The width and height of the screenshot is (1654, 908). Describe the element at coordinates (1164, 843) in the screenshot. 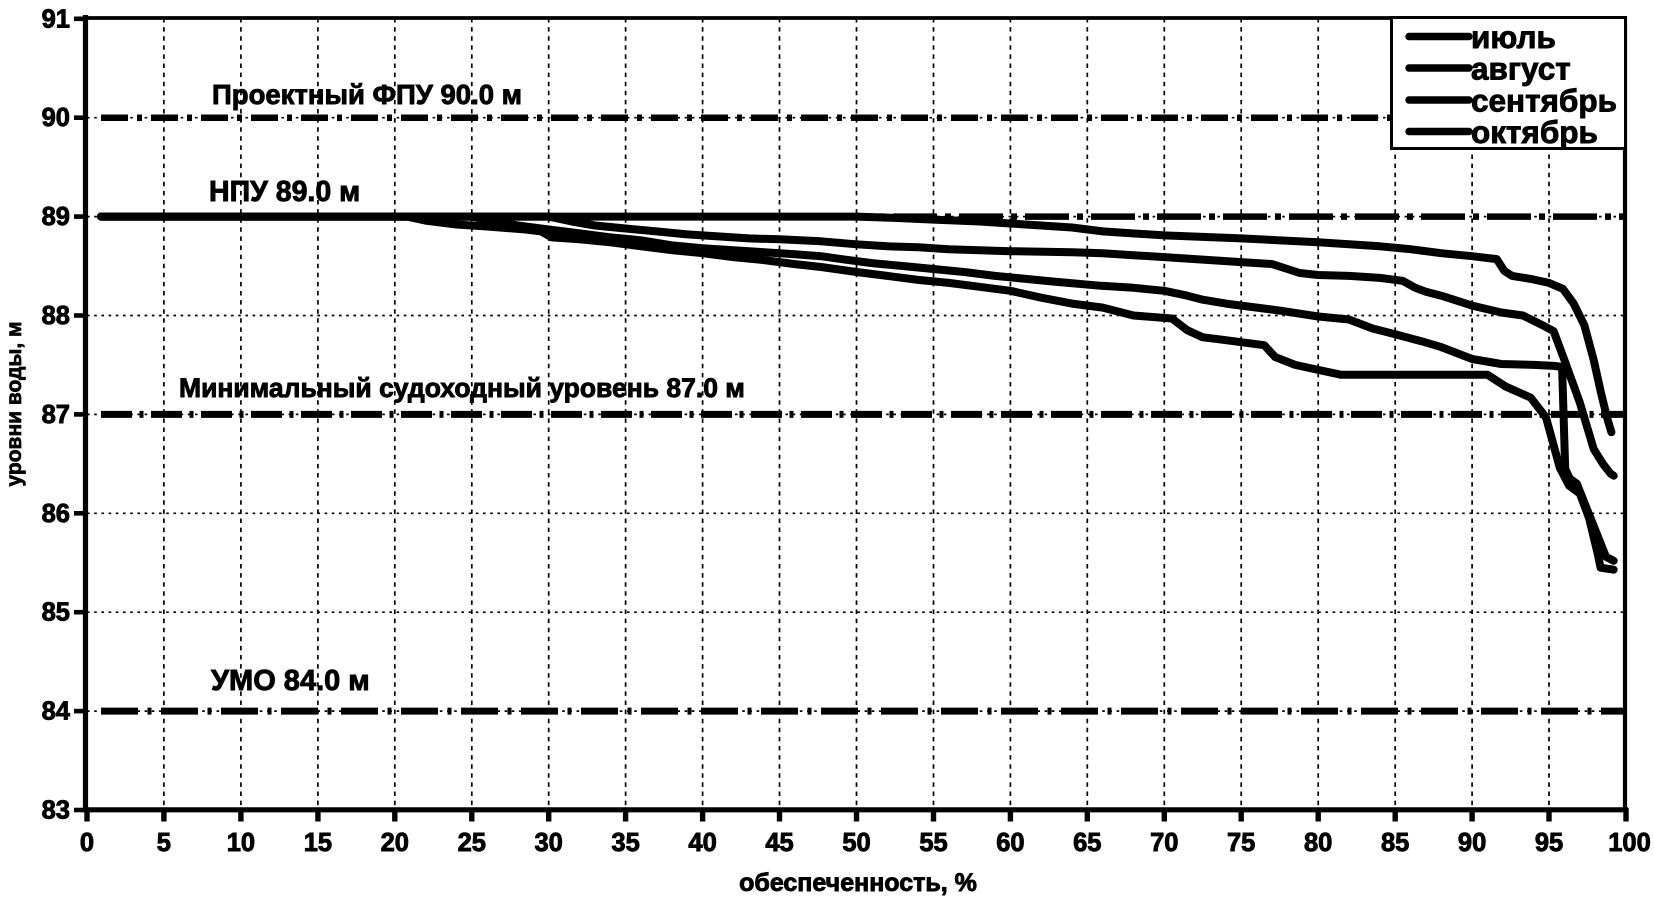

I see `svg-text: 70` at that location.